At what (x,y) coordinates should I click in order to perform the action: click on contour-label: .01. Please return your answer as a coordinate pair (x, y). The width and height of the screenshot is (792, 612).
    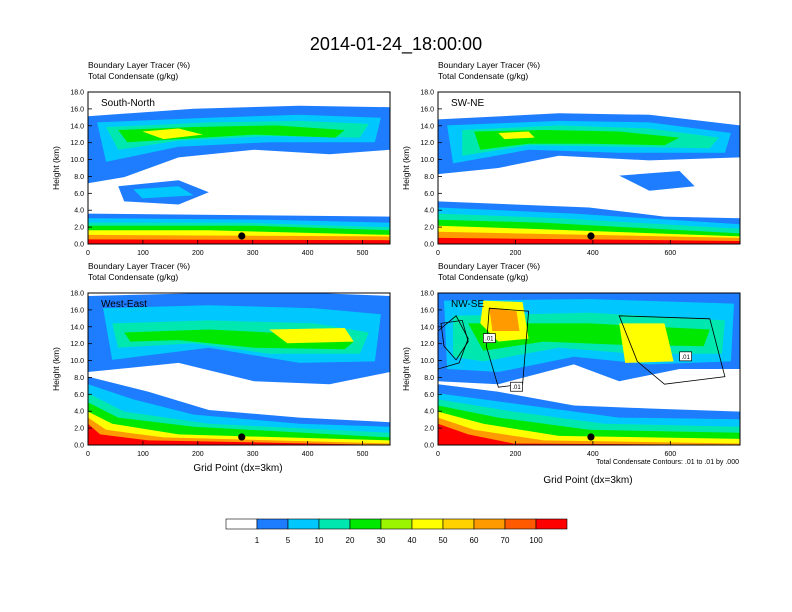
    Looking at the image, I should click on (516, 388).